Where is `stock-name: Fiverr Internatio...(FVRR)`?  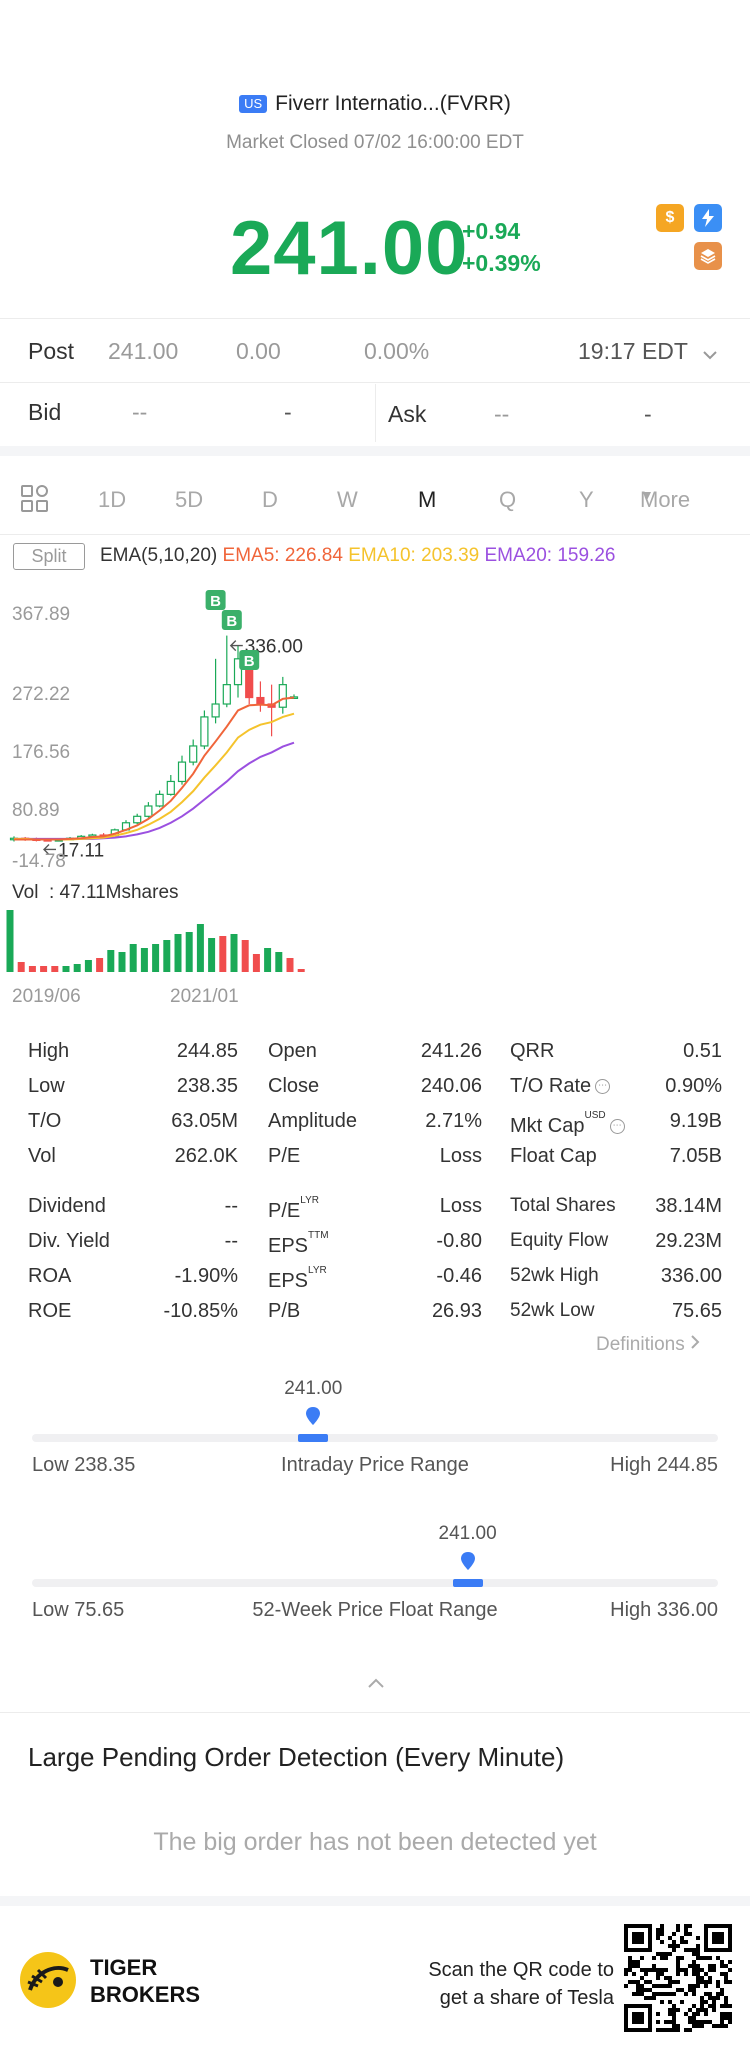 stock-name: Fiverr Internatio...(FVRR) is located at coordinates (393, 103).